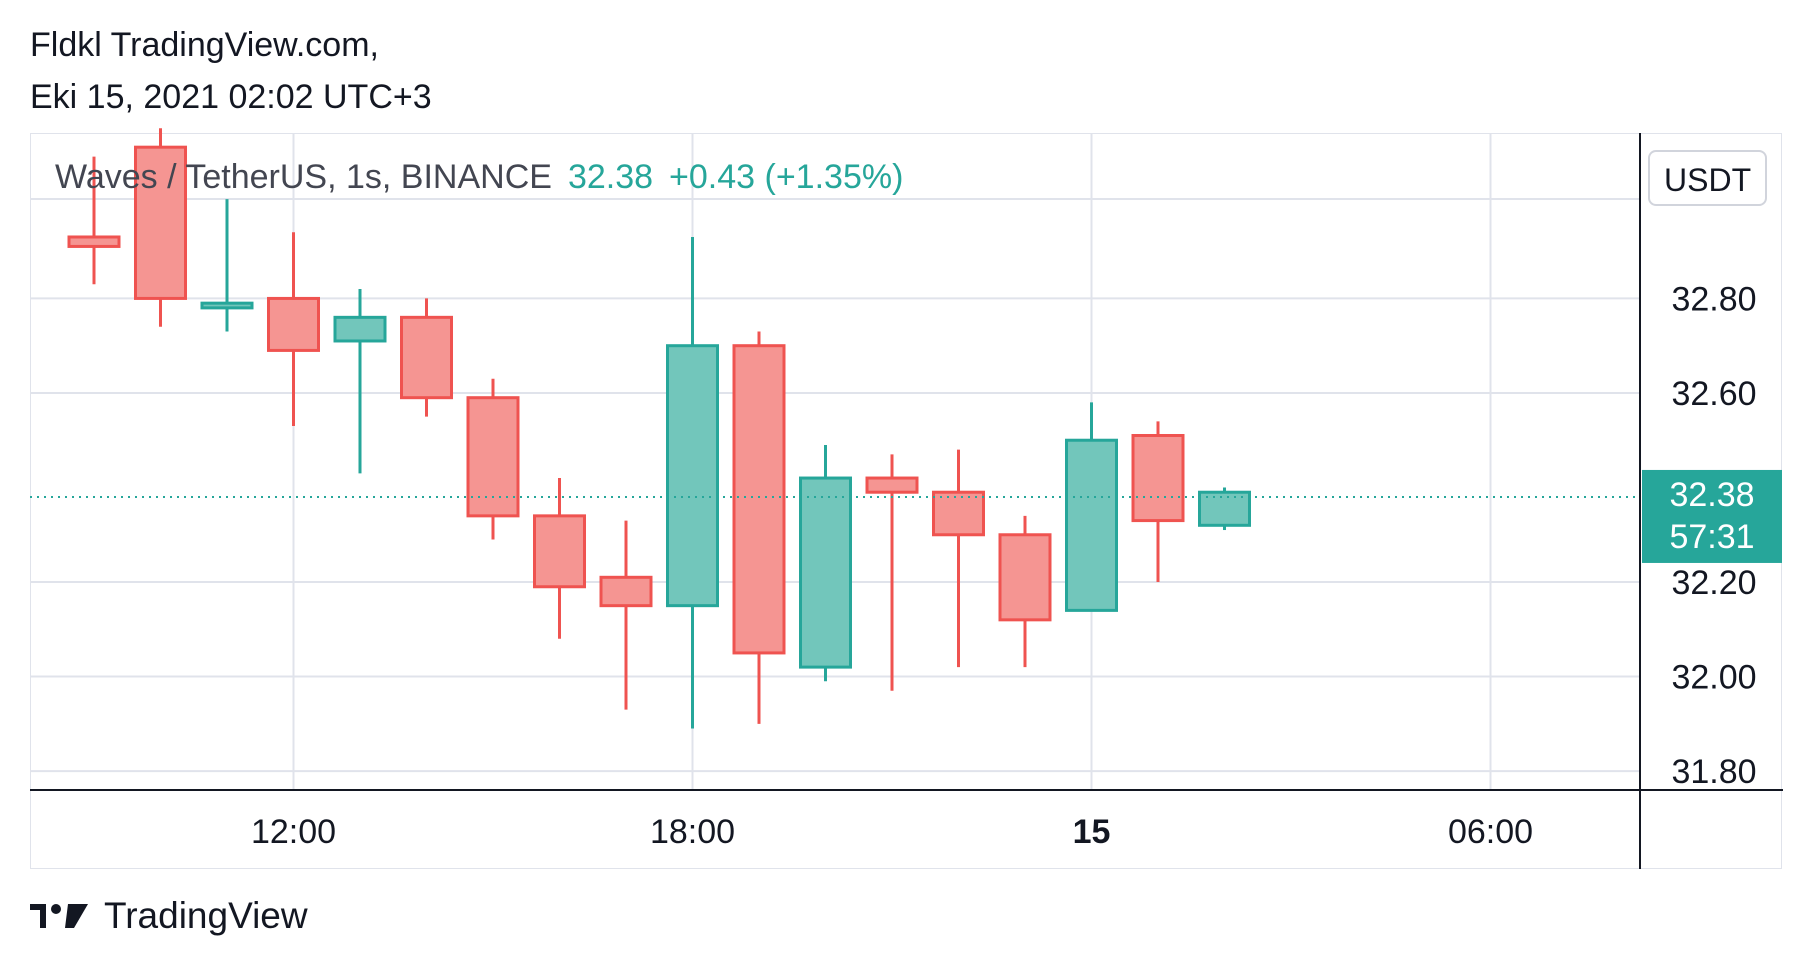  I want to click on price-label-box, so click(1712, 516).